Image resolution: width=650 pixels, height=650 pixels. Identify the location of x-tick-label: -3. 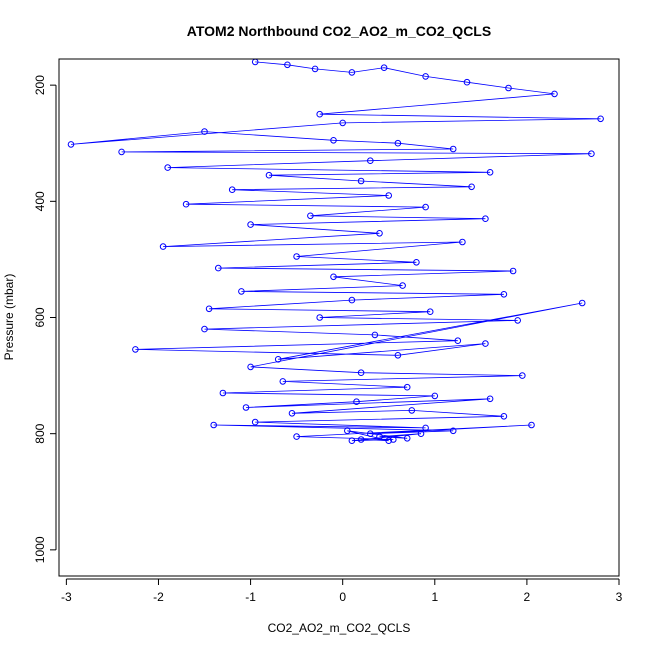
(66, 597).